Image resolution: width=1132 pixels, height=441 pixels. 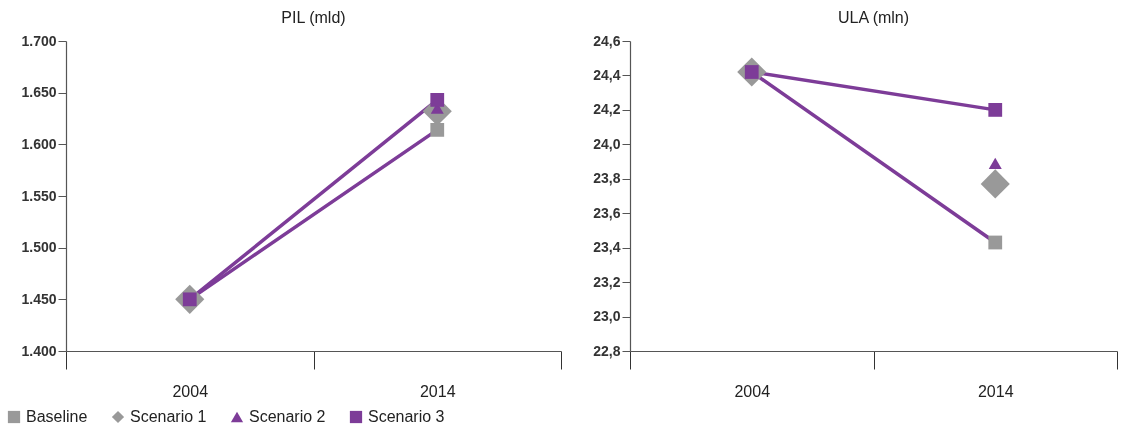 I want to click on legend-label: Scenario 1, so click(x=168, y=416).